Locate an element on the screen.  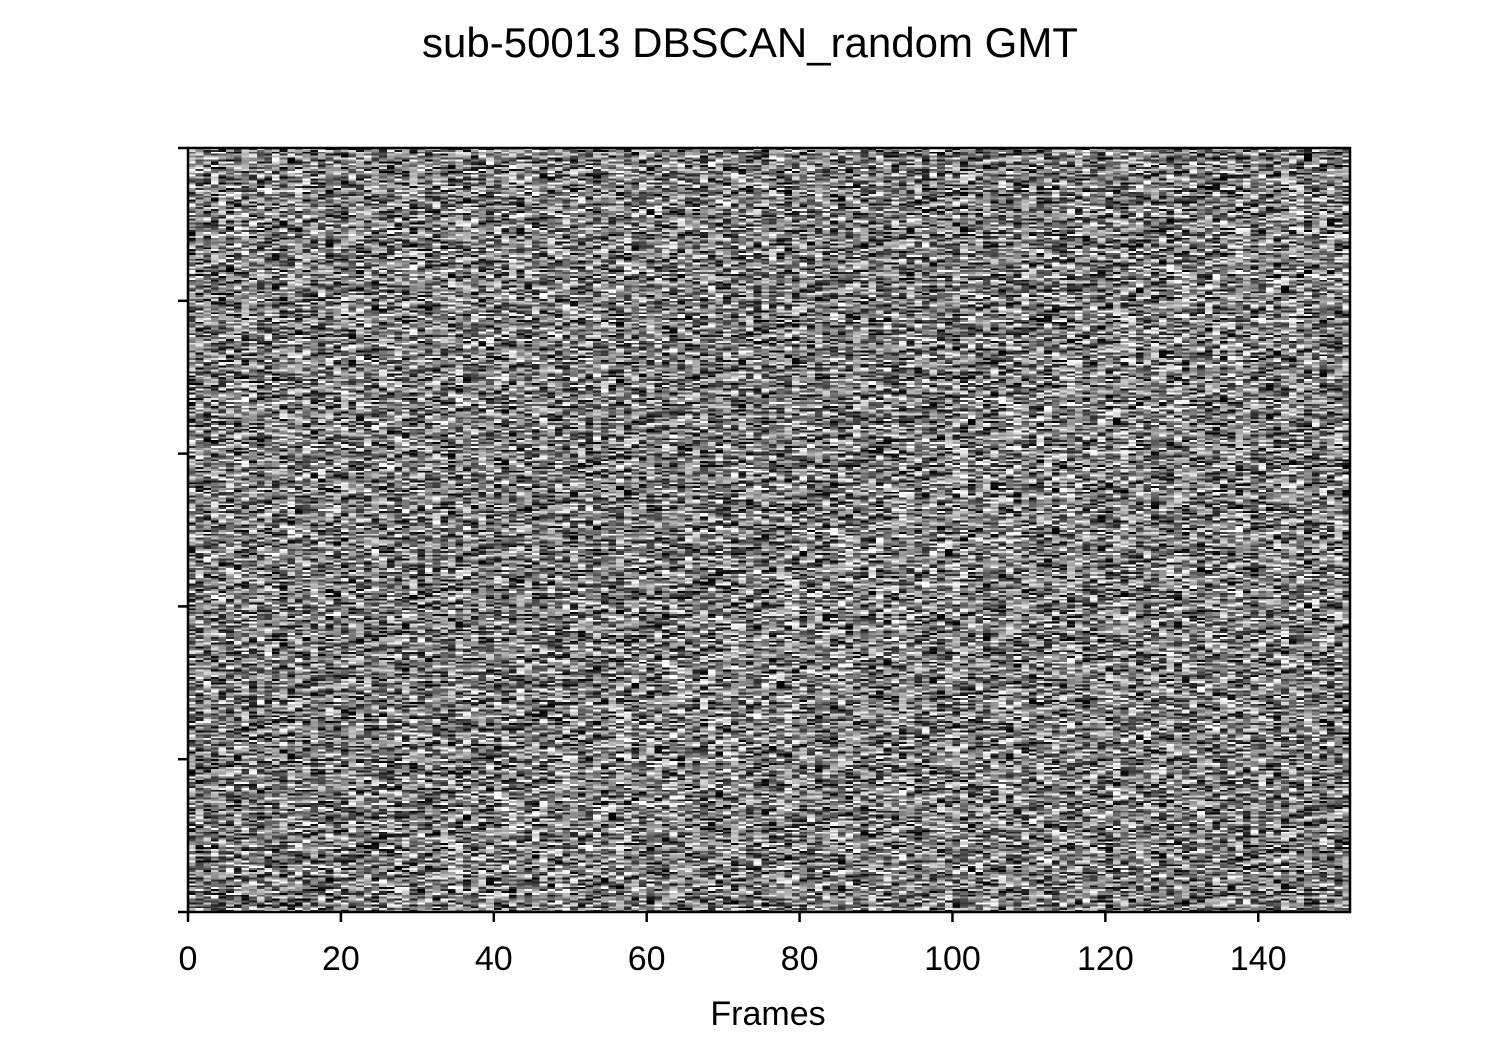
x-tick-label: 40 is located at coordinates (494, 959).